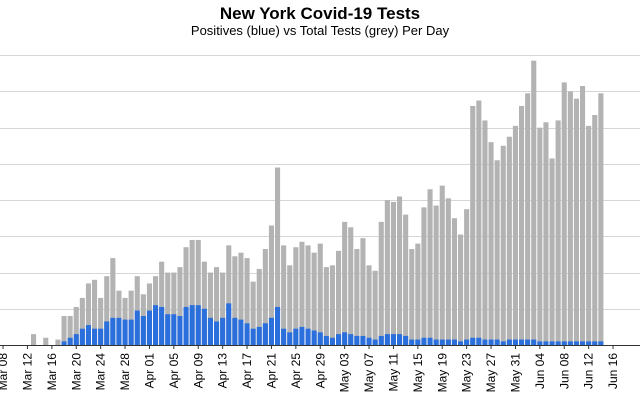 This screenshot has width=640, height=400. Describe the element at coordinates (467, 373) in the screenshot. I see `x-tick-label: May 23` at that location.